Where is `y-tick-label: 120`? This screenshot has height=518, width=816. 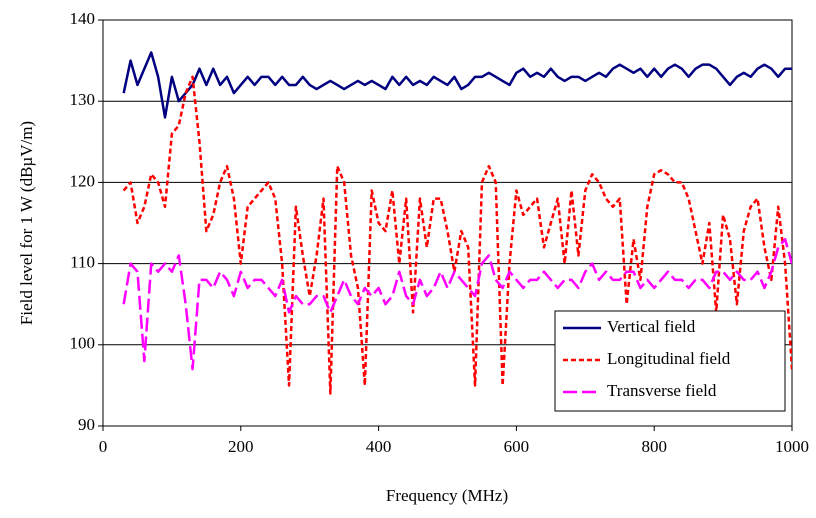
y-tick-label: 120 is located at coordinates (83, 180).